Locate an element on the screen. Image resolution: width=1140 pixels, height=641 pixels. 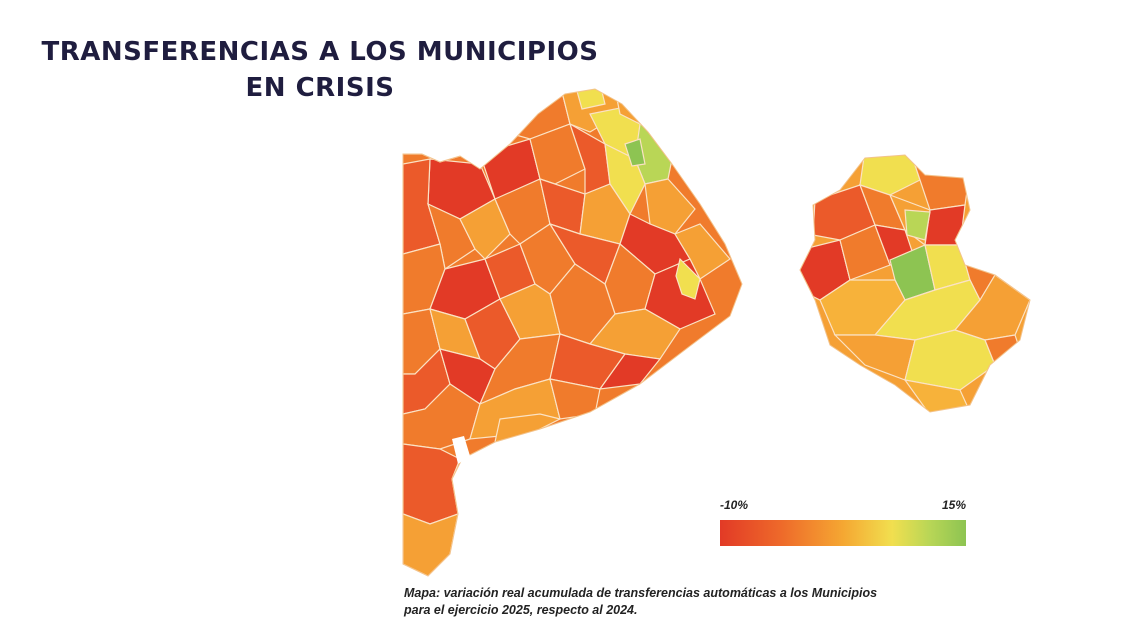
legend-gradient-bar is located at coordinates (843, 533).